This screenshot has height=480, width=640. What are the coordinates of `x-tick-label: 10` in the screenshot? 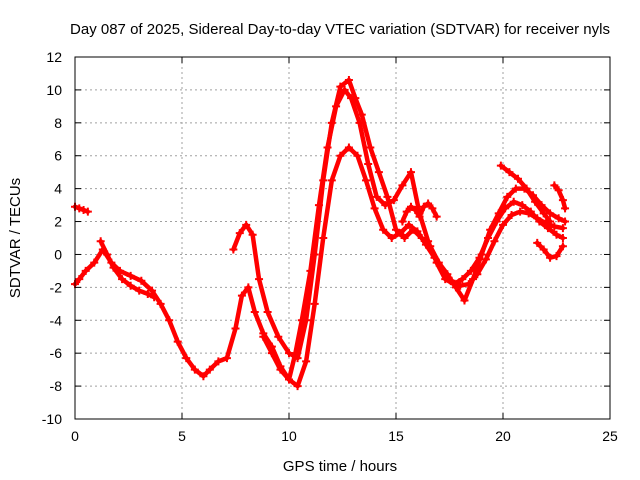 It's located at (289, 436).